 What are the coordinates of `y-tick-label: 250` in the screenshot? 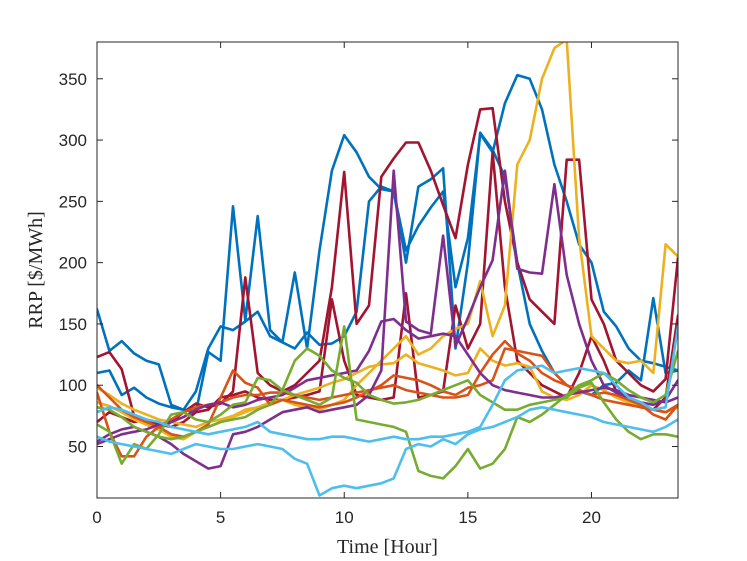 It's located at (73, 201).